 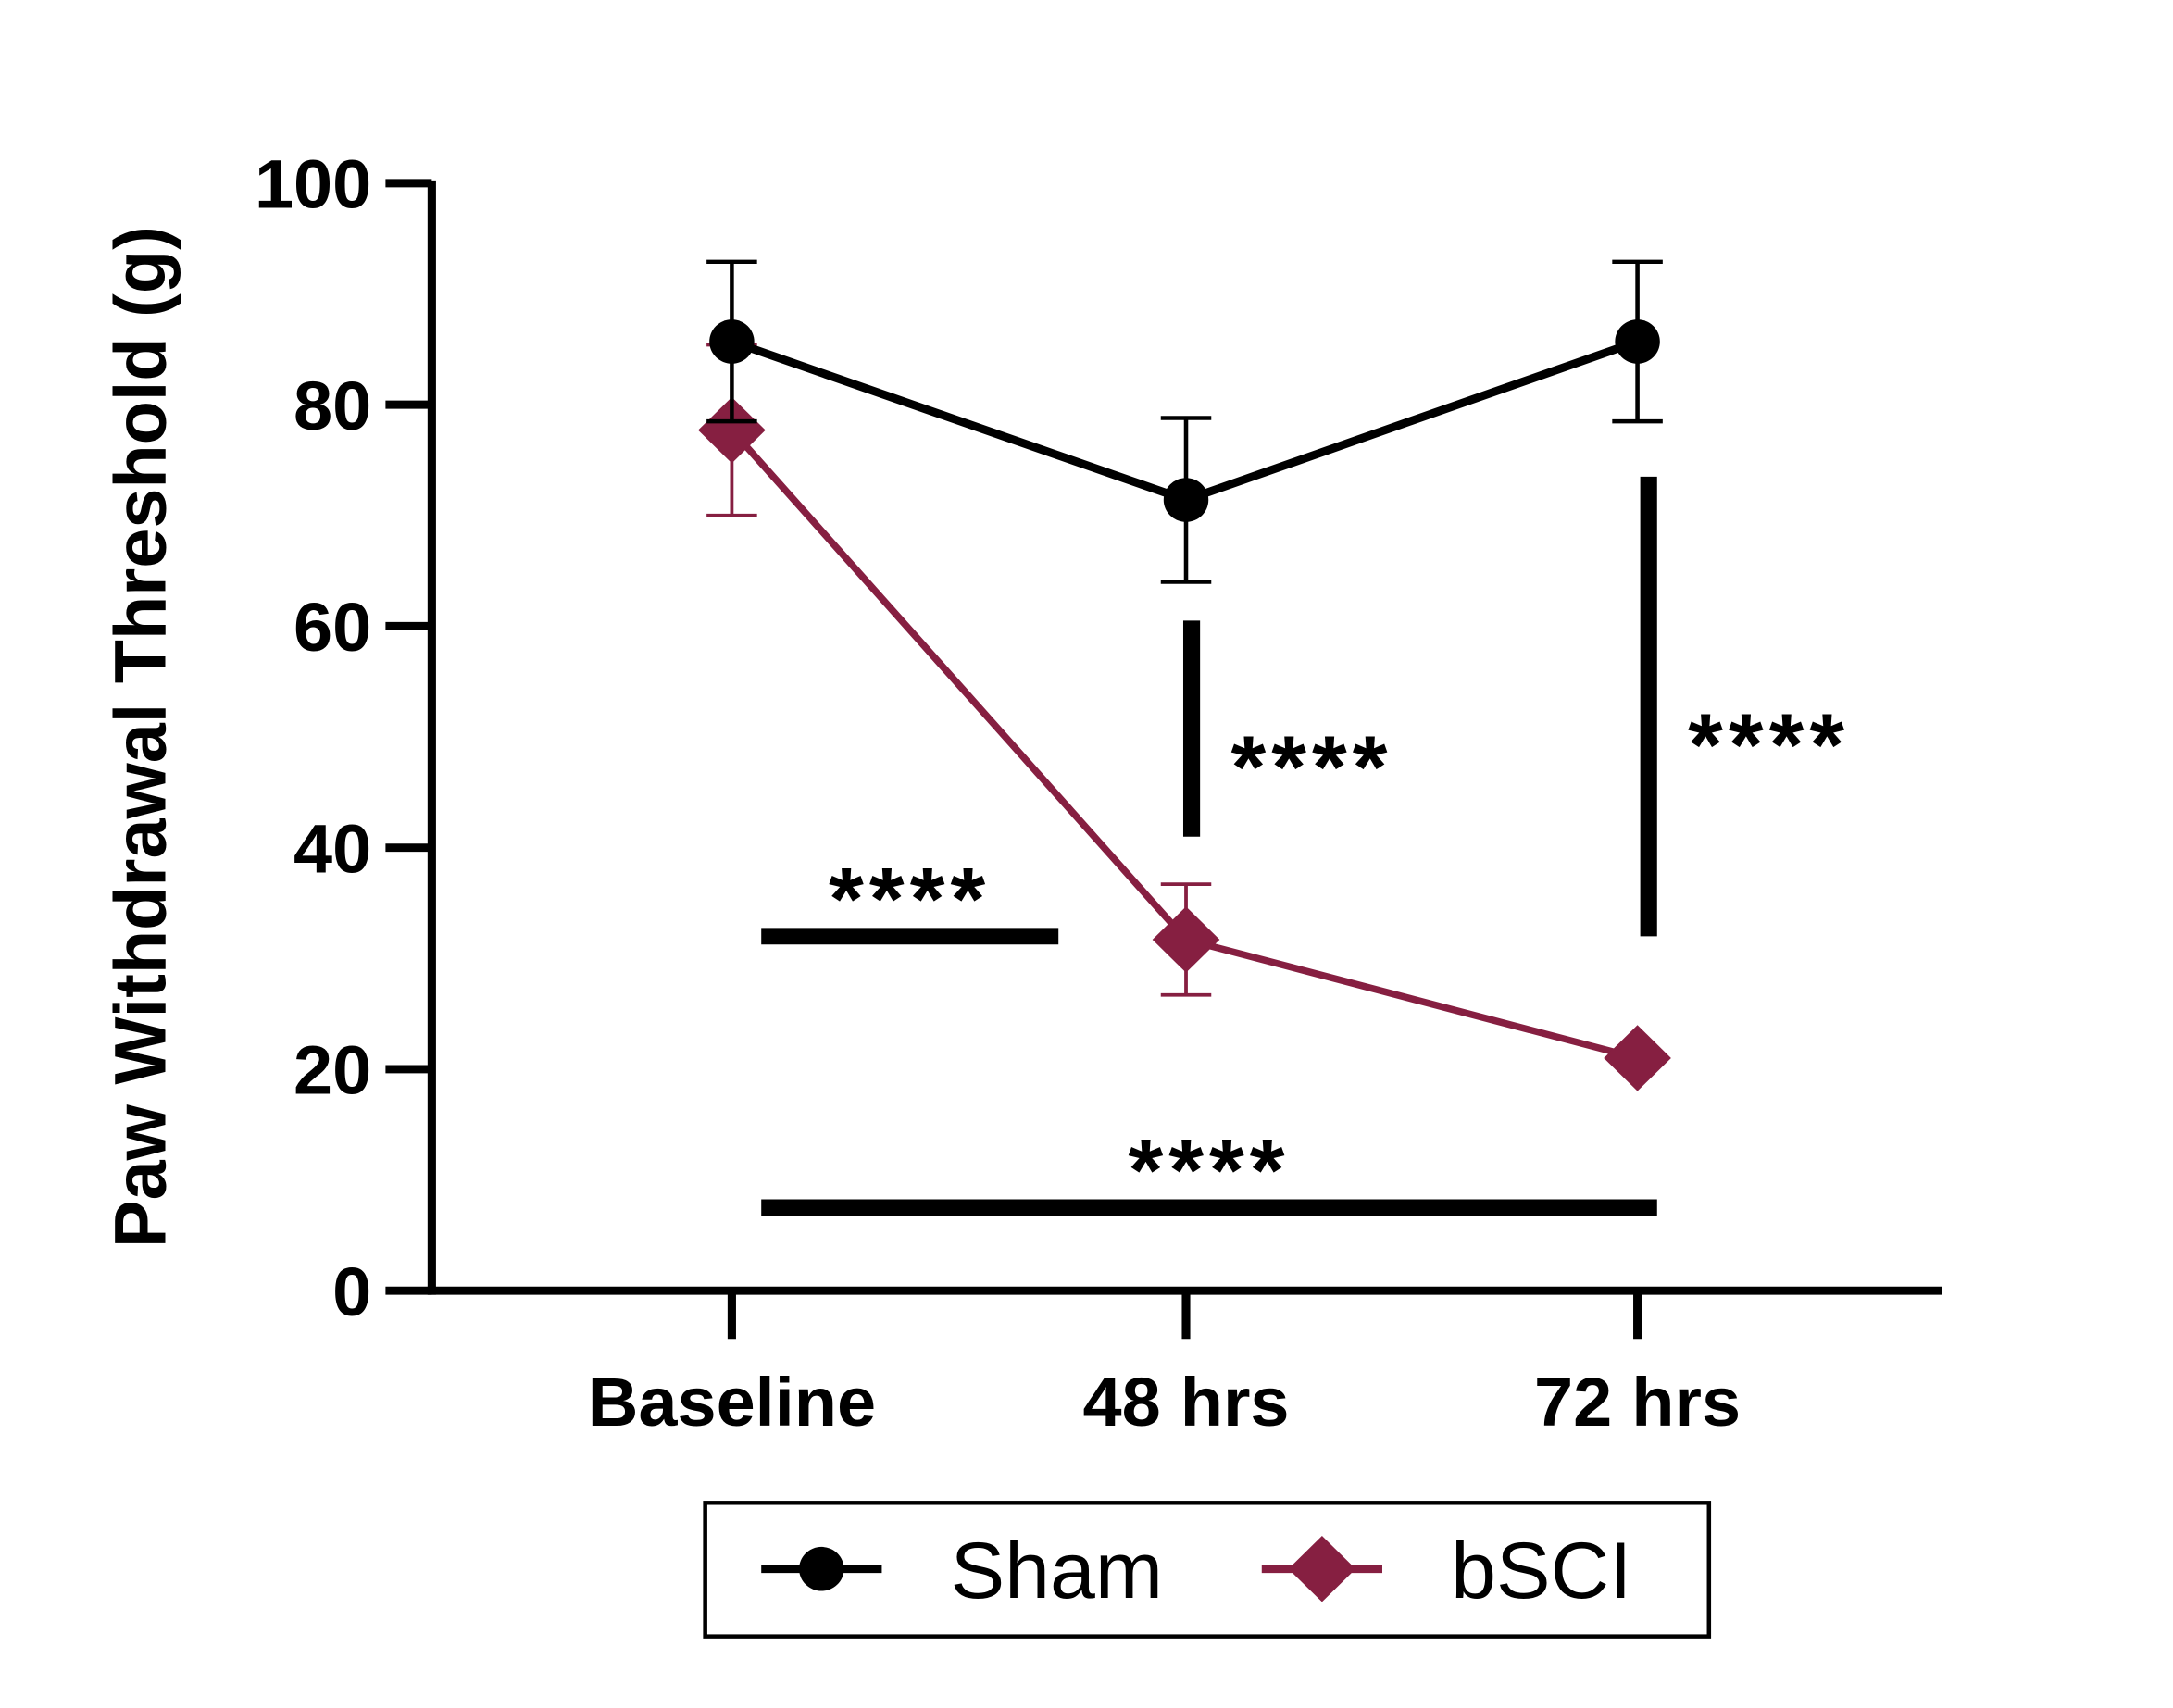 What do you see at coordinates (822, 1568) in the screenshot?
I see `legend-marker-circle` at bounding box center [822, 1568].